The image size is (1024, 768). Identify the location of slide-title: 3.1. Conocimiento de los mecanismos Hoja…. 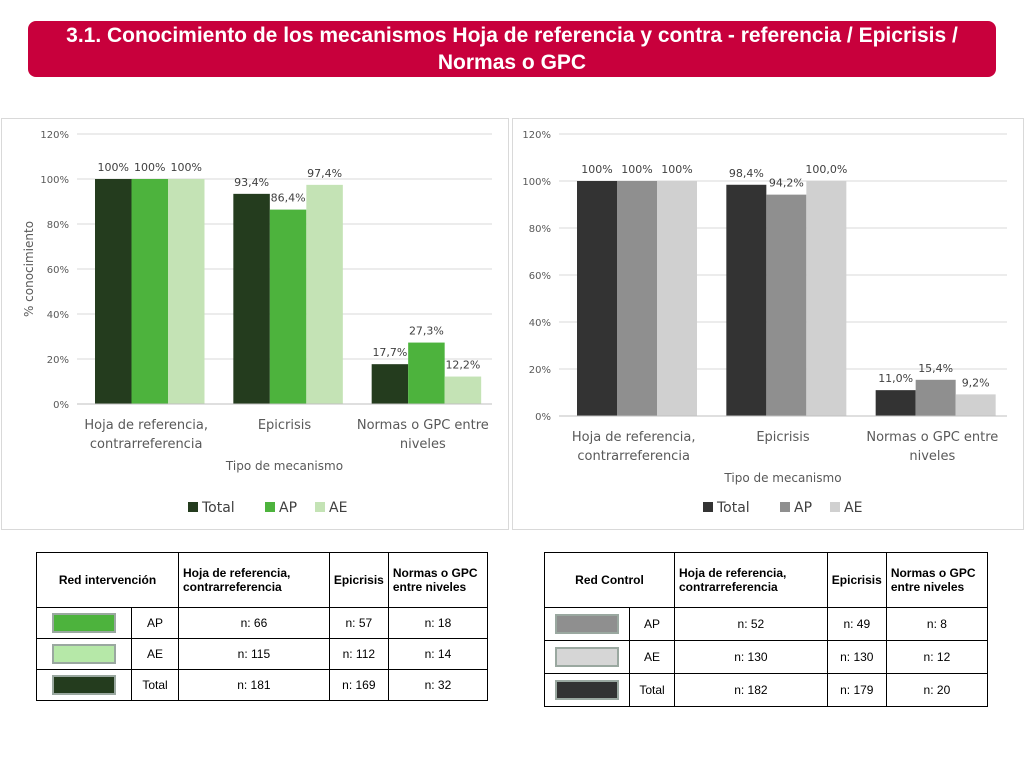
(512, 49).